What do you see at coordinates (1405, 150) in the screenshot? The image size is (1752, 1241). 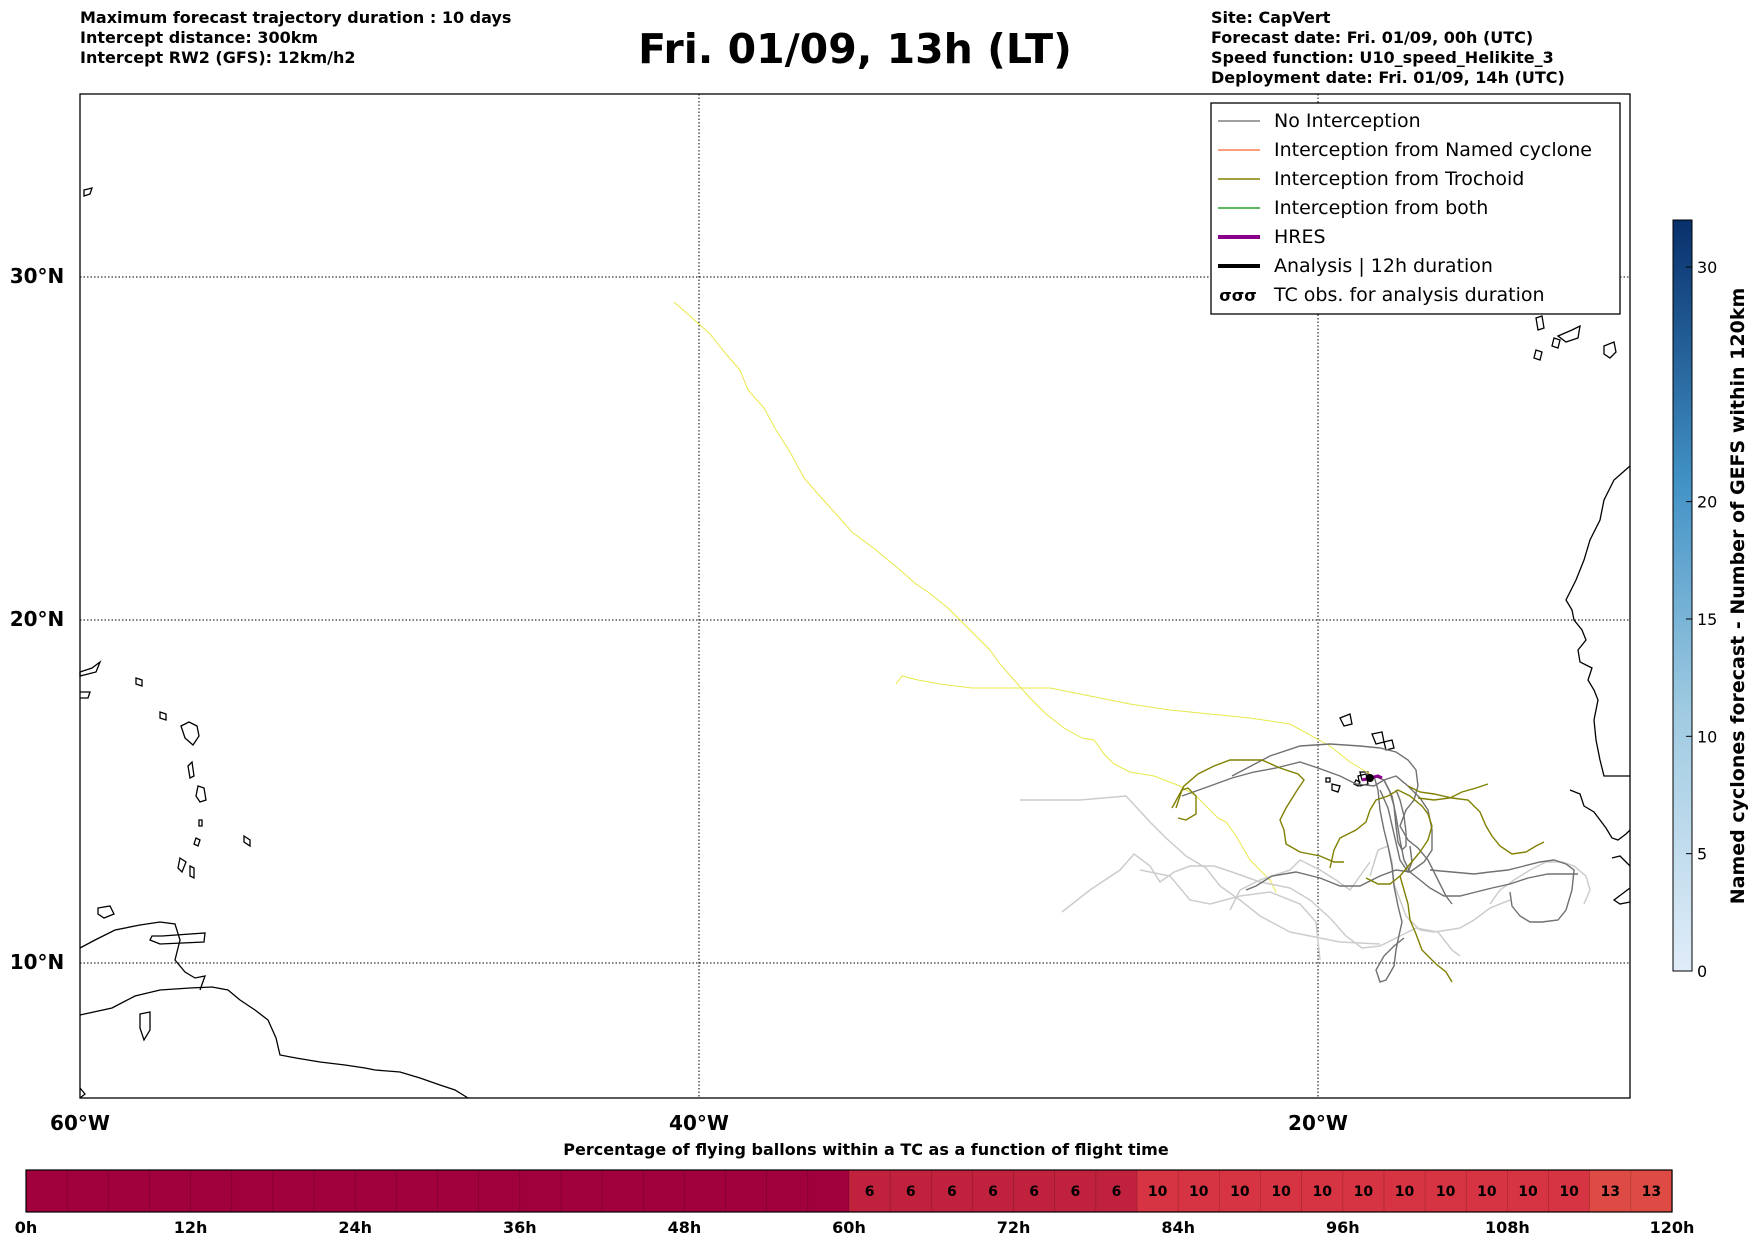 I see `legend-item: Interception from Named cyclone` at bounding box center [1405, 150].